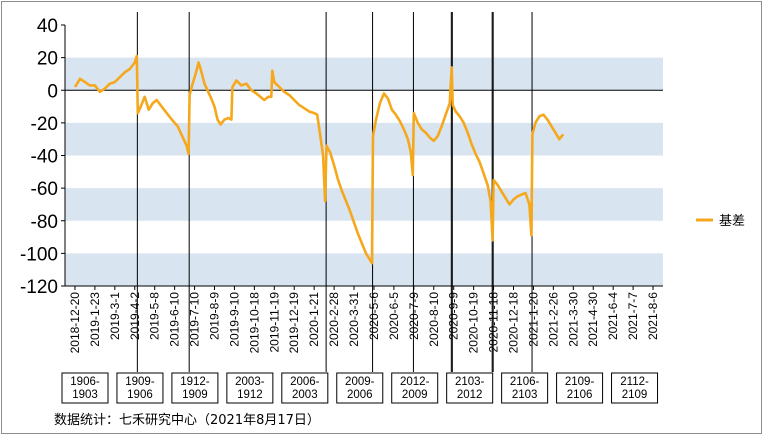 This screenshot has height=437, width=765. Describe the element at coordinates (573, 319) in the screenshot. I see `x-tick-label: 2021-3-30` at that location.